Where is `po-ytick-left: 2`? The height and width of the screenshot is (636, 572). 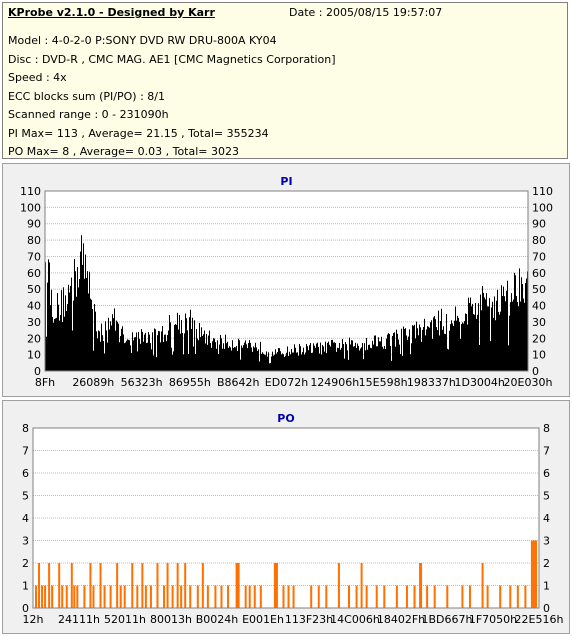
po-ytick-left: 2 is located at coordinates (25, 563).